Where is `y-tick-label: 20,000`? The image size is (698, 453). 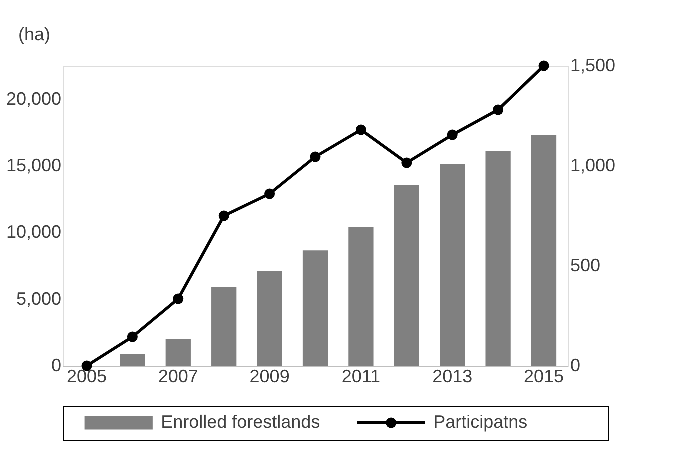
y-tick-label: 20,000 is located at coordinates (34, 98).